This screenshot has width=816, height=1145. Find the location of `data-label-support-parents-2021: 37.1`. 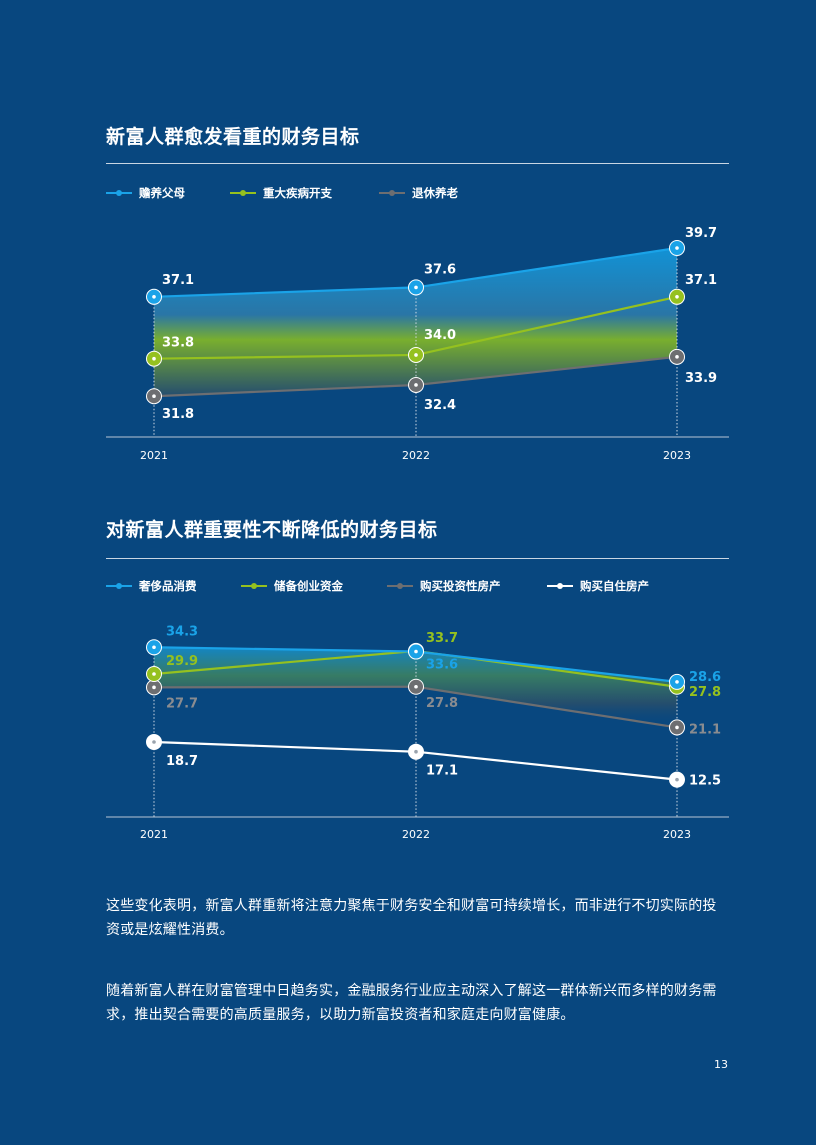

data-label-support-parents-2021: 37.1 is located at coordinates (178, 280).